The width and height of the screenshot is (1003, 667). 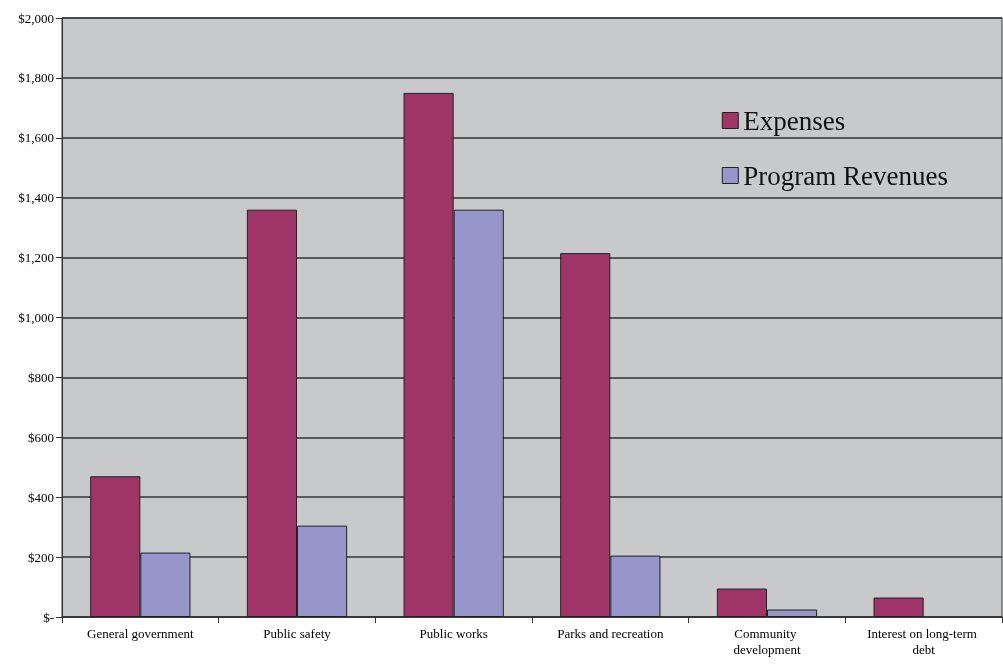 What do you see at coordinates (36, 198) in the screenshot?
I see `y-tick-label: $1,400` at bounding box center [36, 198].